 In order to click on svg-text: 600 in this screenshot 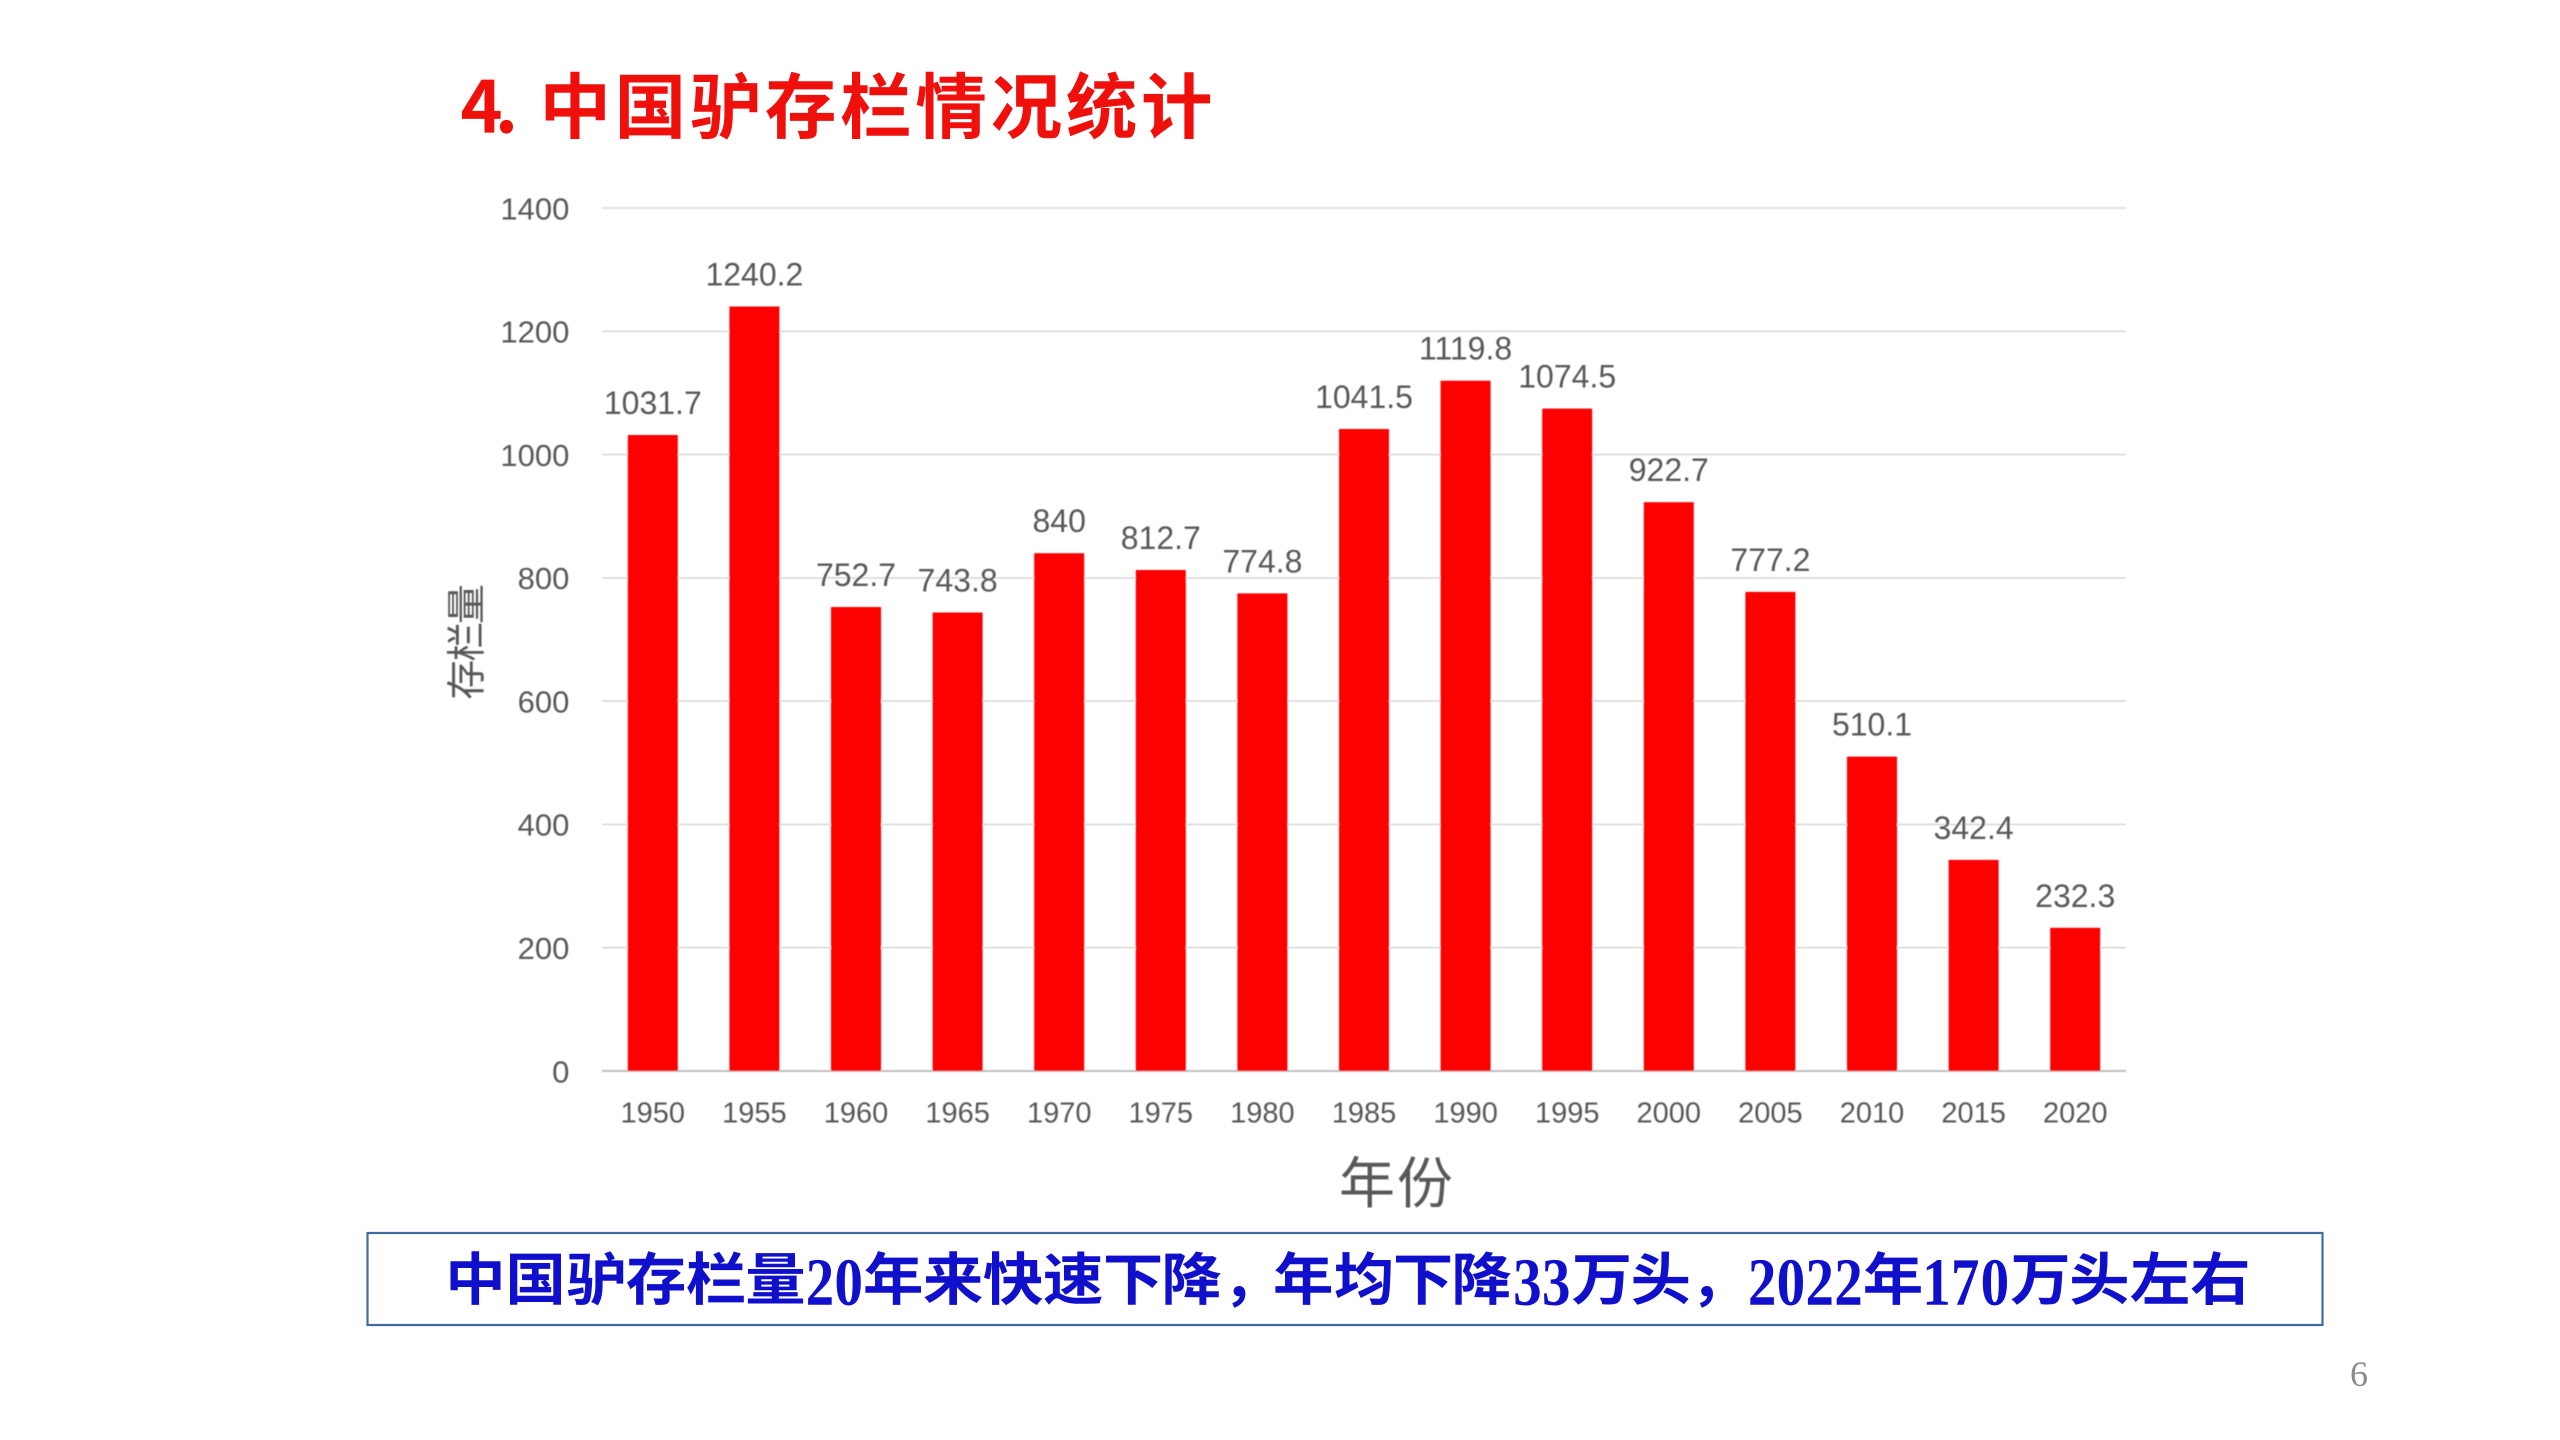, I will do `click(544, 701)`.